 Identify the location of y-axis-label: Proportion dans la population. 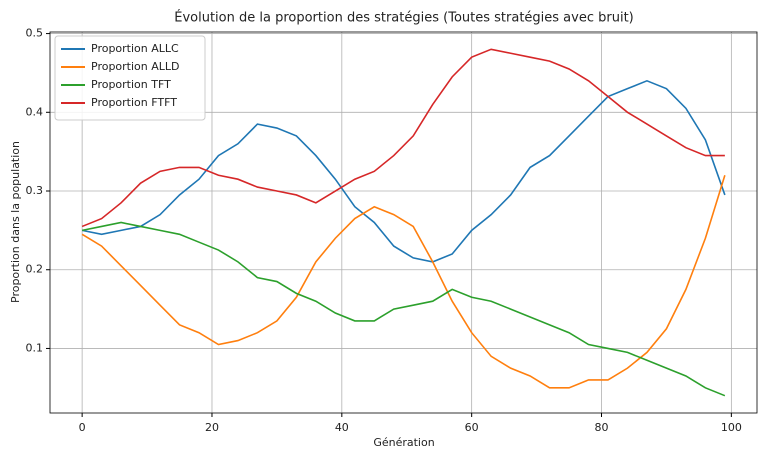
(15, 222).